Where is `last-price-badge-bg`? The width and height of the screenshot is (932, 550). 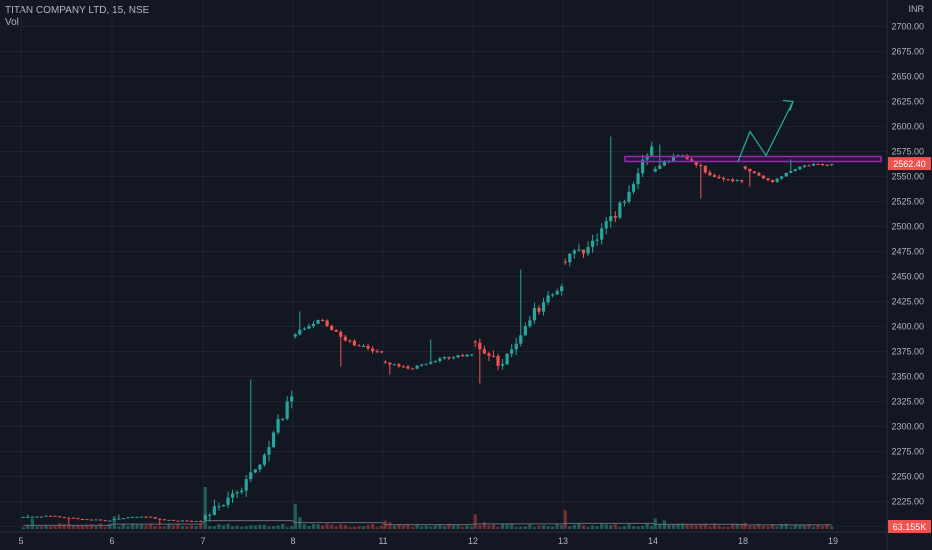 last-price-badge-bg is located at coordinates (909, 164).